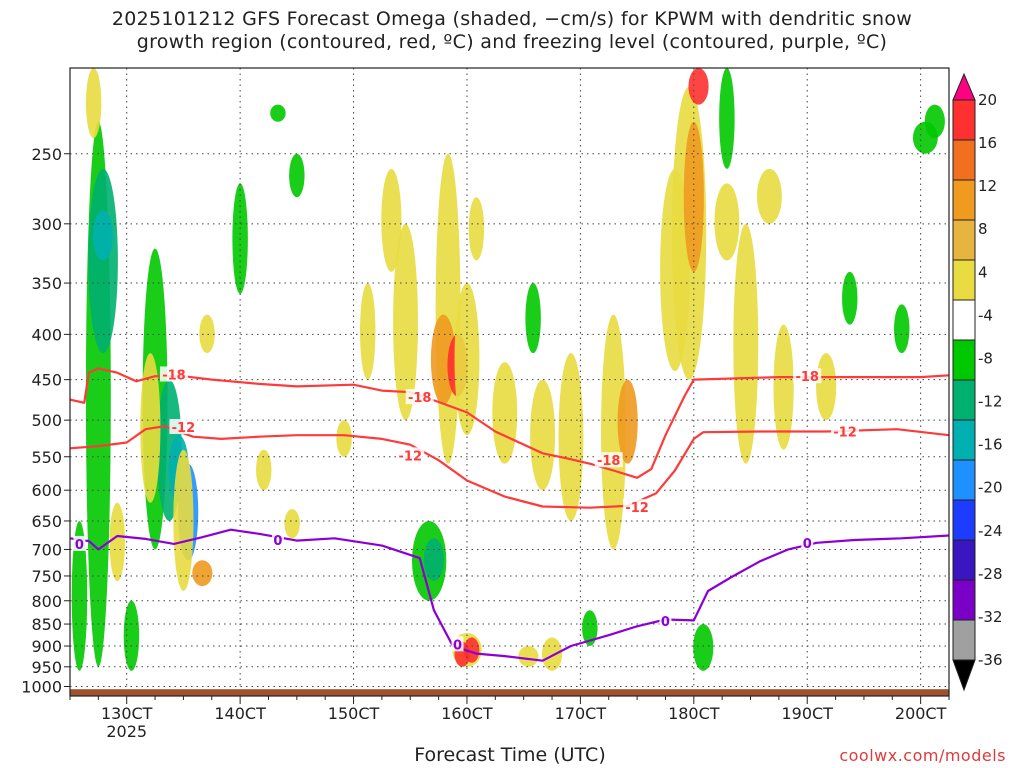 Image resolution: width=1024 pixels, height=768 pixels. Describe the element at coordinates (987, 143) in the screenshot. I see `colorbar-label: 16` at that location.